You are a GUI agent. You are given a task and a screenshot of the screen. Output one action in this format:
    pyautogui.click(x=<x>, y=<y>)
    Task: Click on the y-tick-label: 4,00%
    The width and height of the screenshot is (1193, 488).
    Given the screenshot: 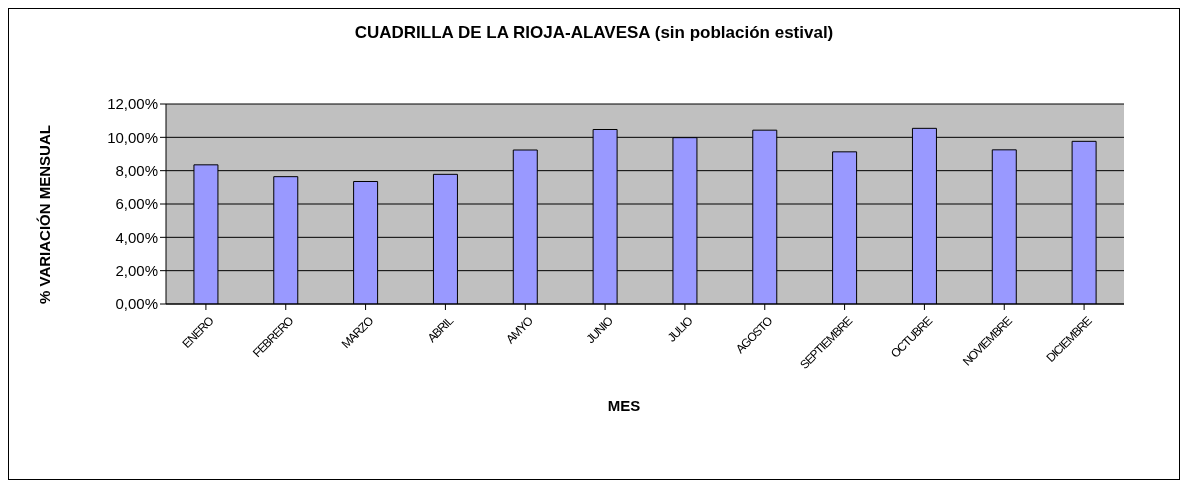 What is the action you would take?
    pyautogui.click(x=136, y=237)
    